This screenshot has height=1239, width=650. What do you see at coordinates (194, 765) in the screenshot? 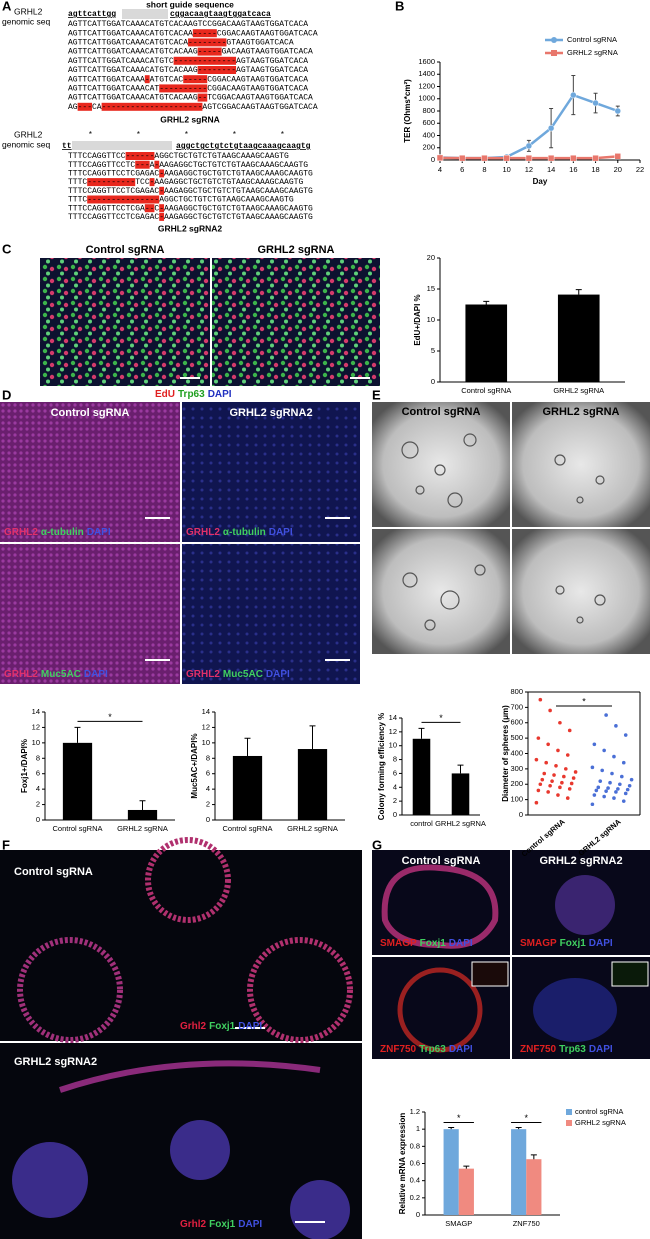
I see `y-axis-label: Muc5AC+/DAPI%` at bounding box center [194, 765].